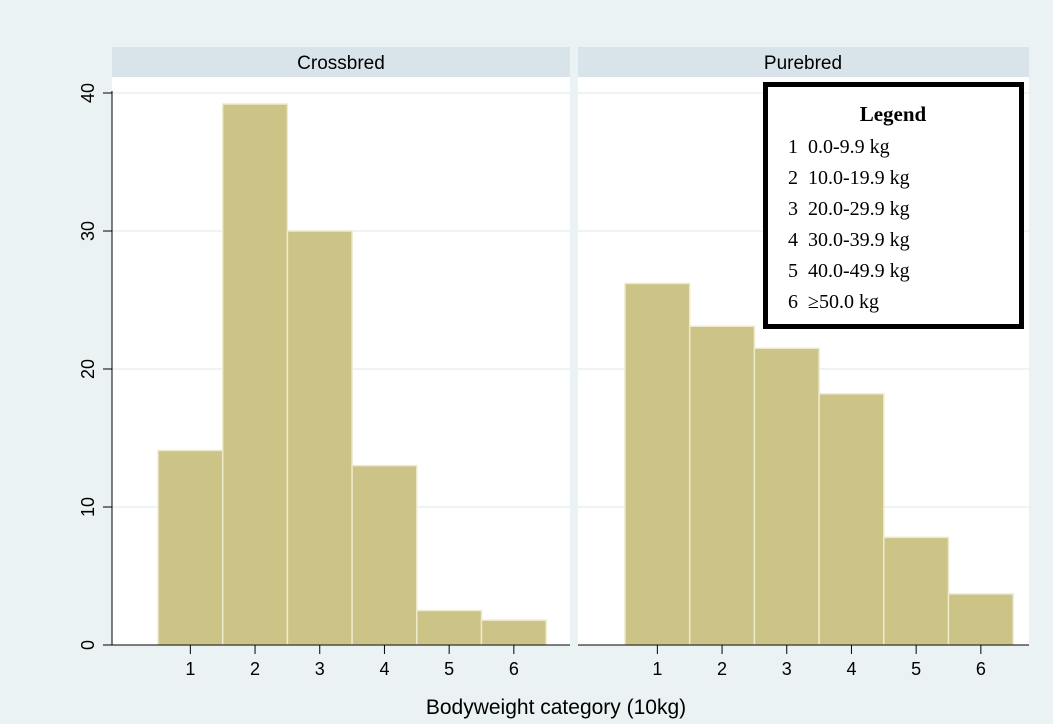 Image resolution: width=1053 pixels, height=724 pixels. I want to click on y-tick-label: 10, so click(88, 507).